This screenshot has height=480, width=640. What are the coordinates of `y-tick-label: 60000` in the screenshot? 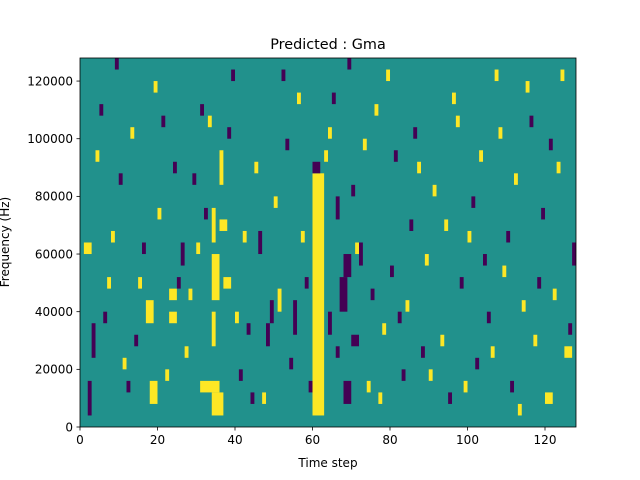 It's located at (54, 254).